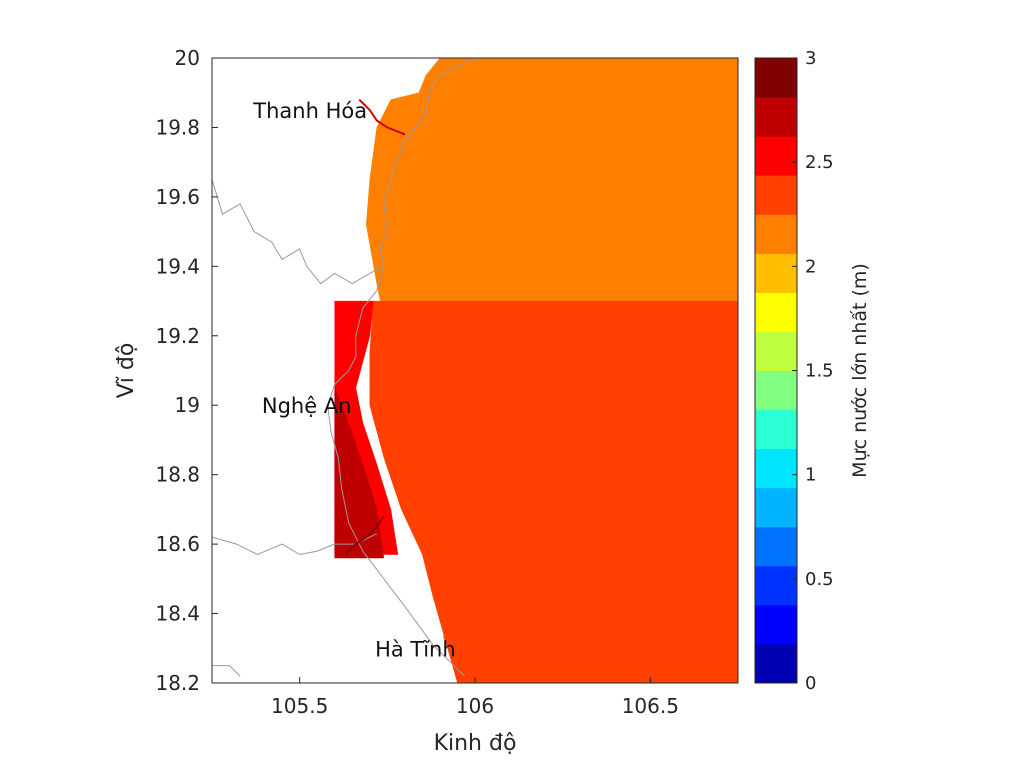  I want to click on y-tick-label: 18.2, so click(177, 683).